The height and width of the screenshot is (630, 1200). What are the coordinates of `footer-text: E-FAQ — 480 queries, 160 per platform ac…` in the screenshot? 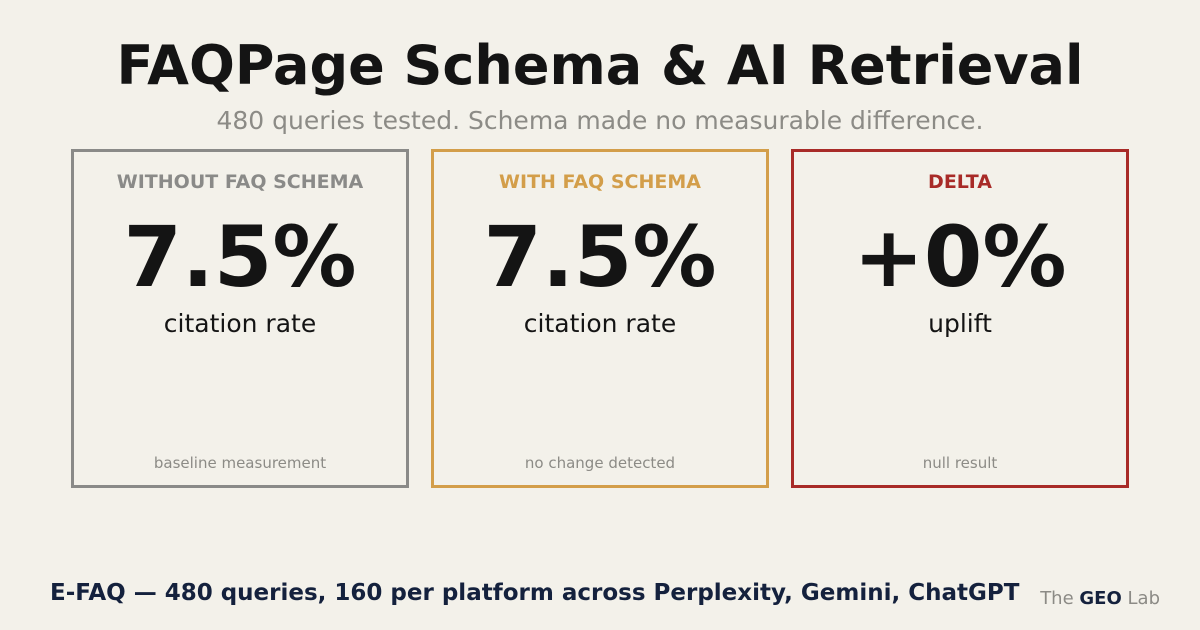 It's located at (535, 593).